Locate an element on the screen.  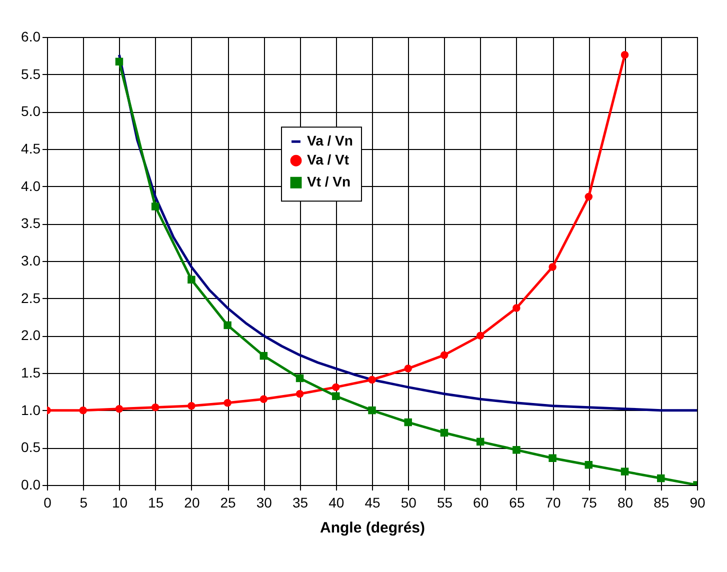
y-tick-label: 3.5 is located at coordinates (31, 223).